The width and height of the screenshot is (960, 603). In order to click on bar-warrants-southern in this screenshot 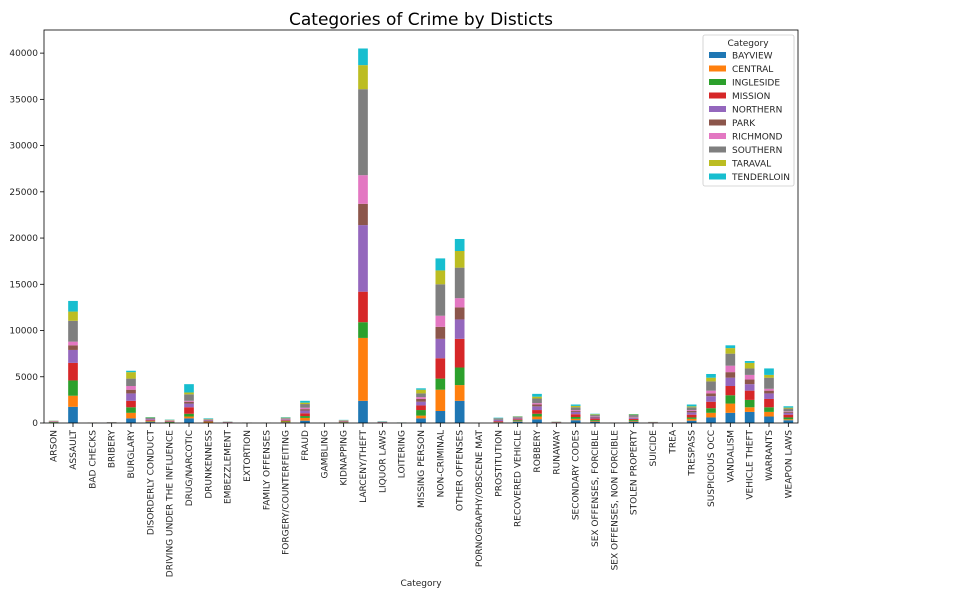, I will do `click(769, 383)`.